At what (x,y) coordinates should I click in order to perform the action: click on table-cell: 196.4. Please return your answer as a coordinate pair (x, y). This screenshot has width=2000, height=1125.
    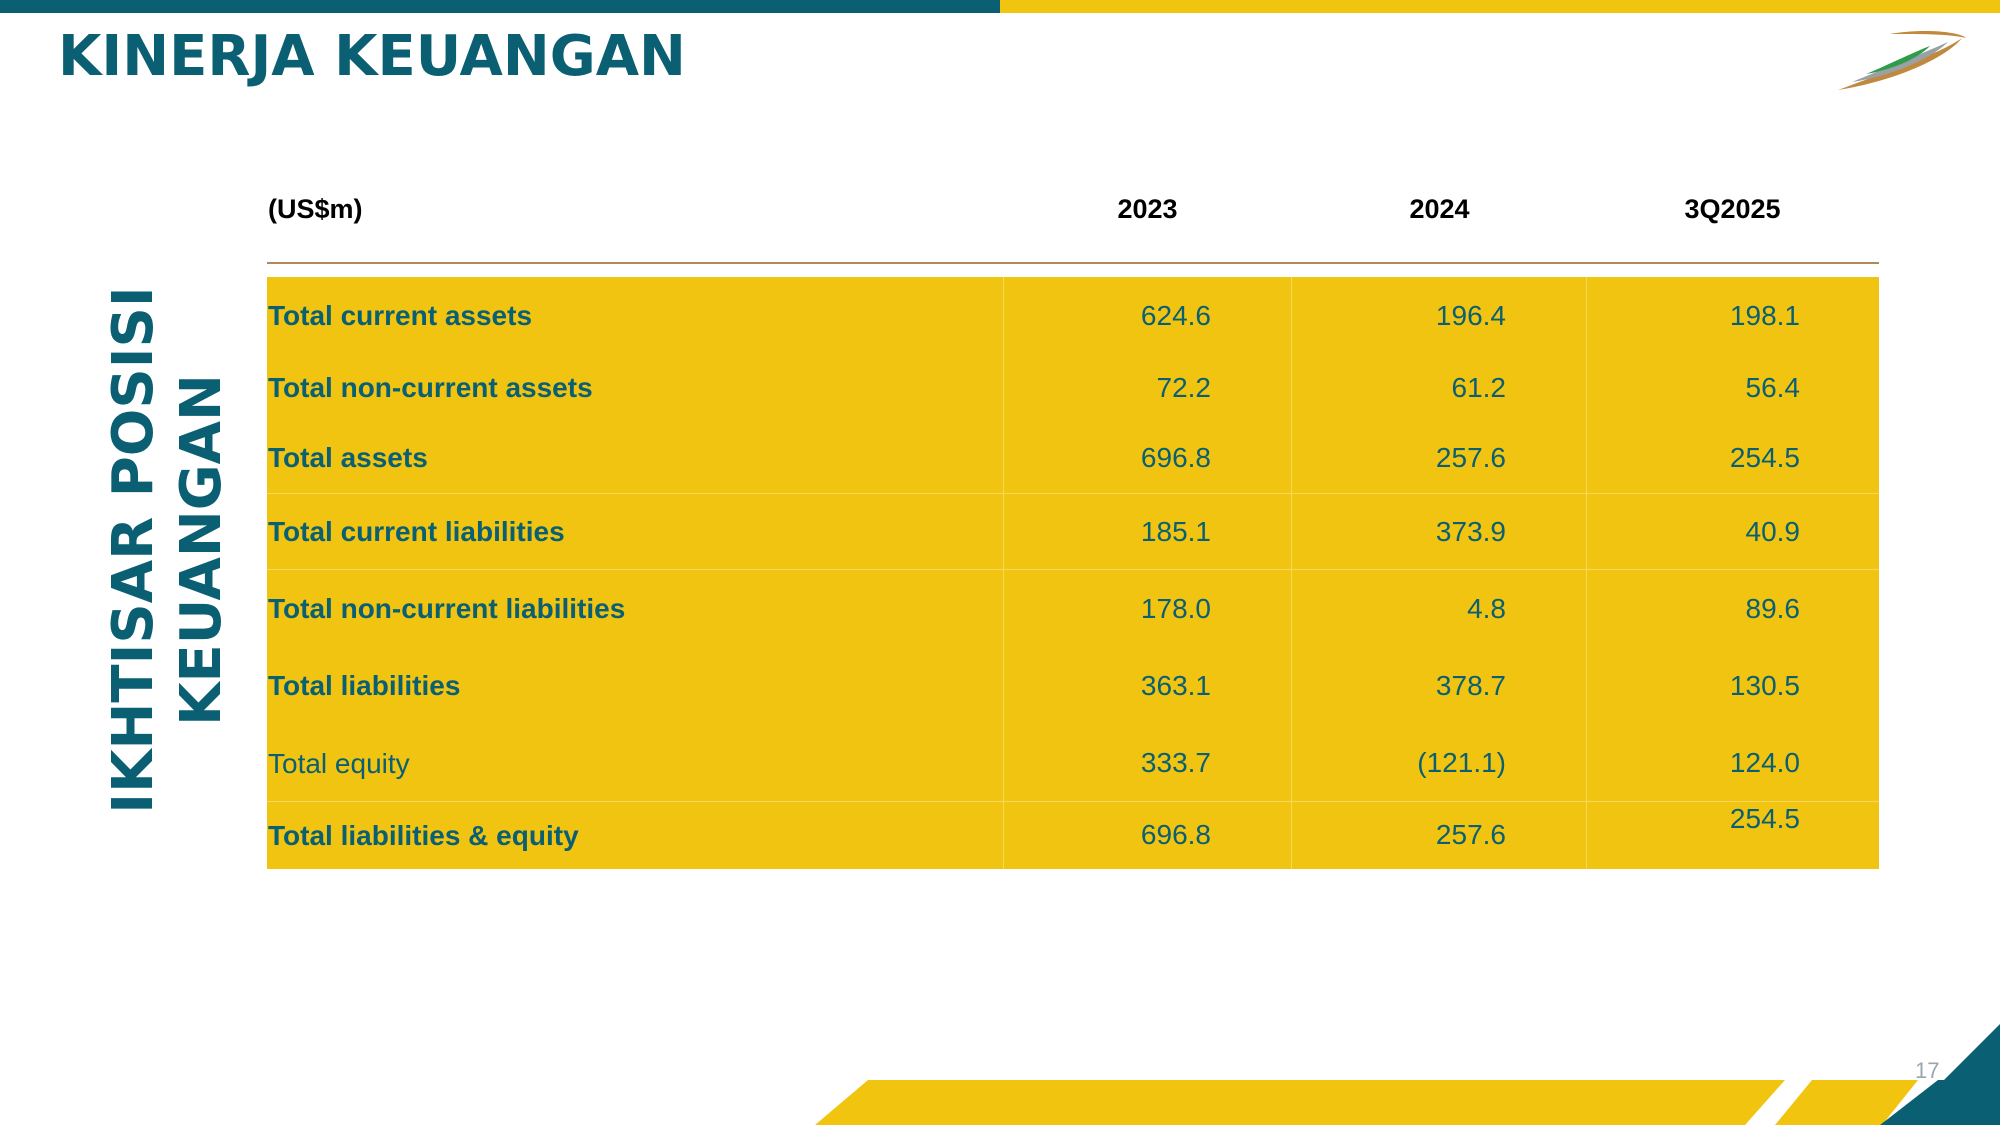
    Looking at the image, I should click on (1470, 315).